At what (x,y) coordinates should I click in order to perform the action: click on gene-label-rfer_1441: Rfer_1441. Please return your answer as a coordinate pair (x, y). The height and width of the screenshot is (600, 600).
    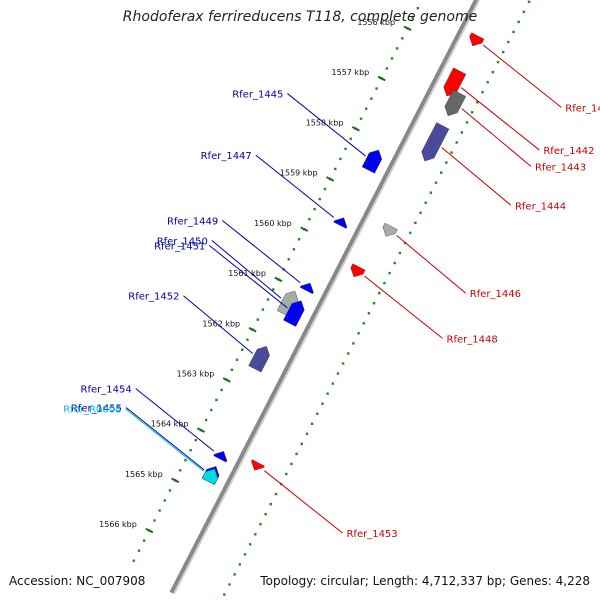
    Looking at the image, I should click on (582, 108).